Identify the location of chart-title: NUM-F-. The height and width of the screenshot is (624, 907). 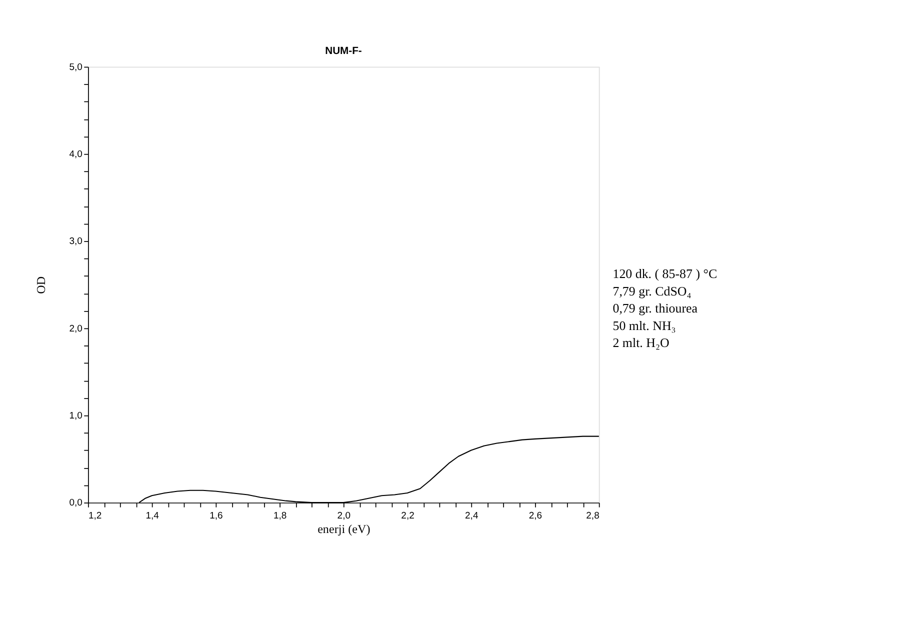
(343, 51).